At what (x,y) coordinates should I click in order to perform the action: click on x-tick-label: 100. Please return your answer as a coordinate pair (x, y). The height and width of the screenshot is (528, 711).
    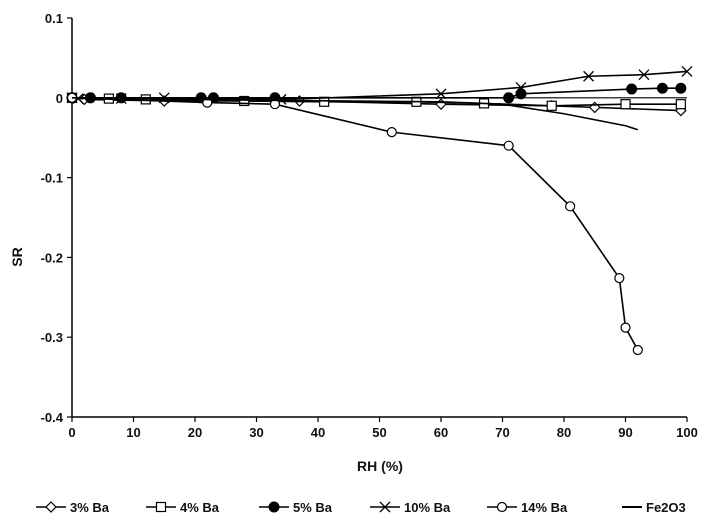
    Looking at the image, I should click on (687, 432).